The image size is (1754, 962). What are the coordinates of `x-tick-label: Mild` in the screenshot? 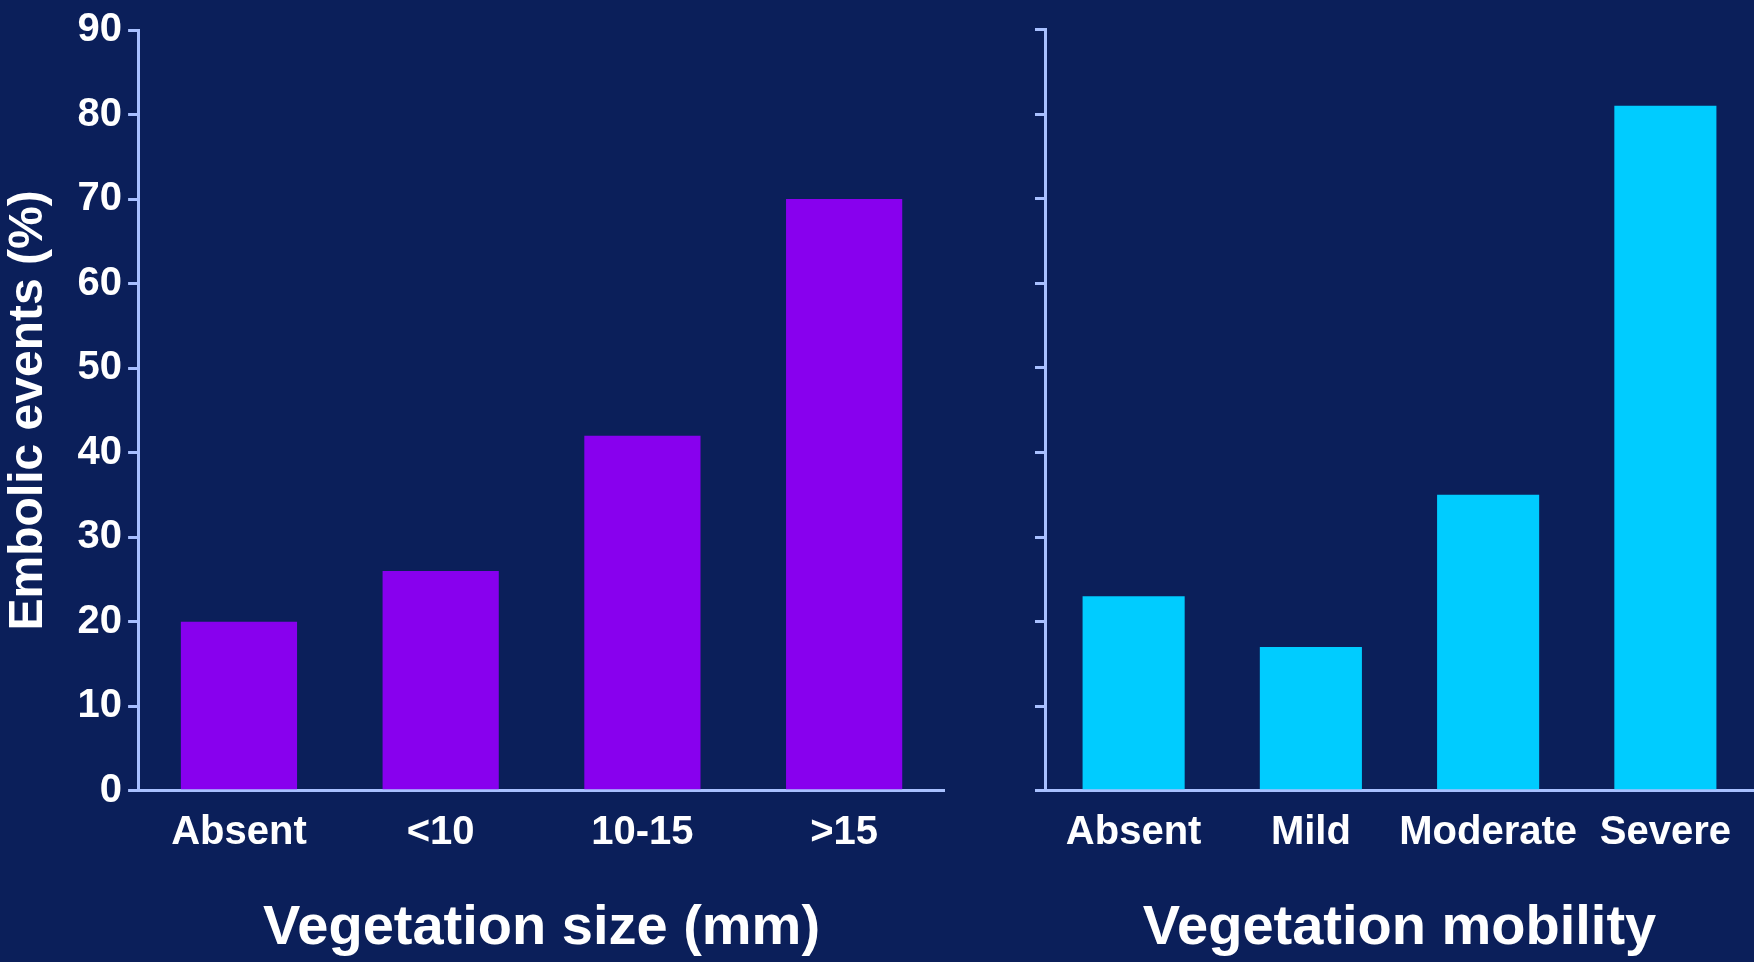 It's located at (1310, 829).